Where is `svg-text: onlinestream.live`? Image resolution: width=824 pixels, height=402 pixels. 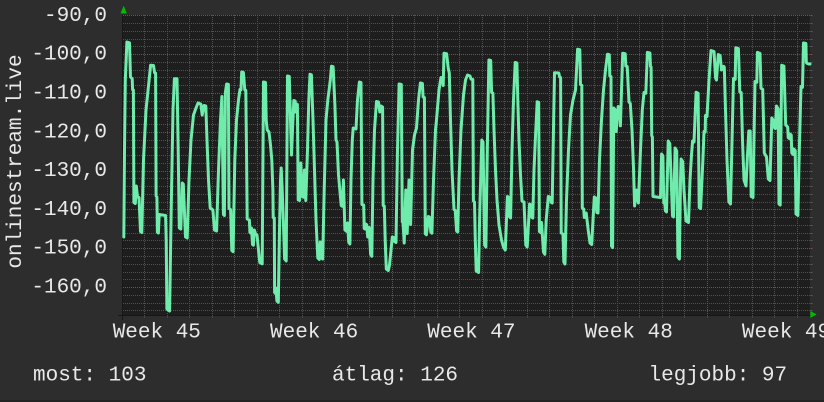
svg-text: onlinestream.live is located at coordinates (16, 161).